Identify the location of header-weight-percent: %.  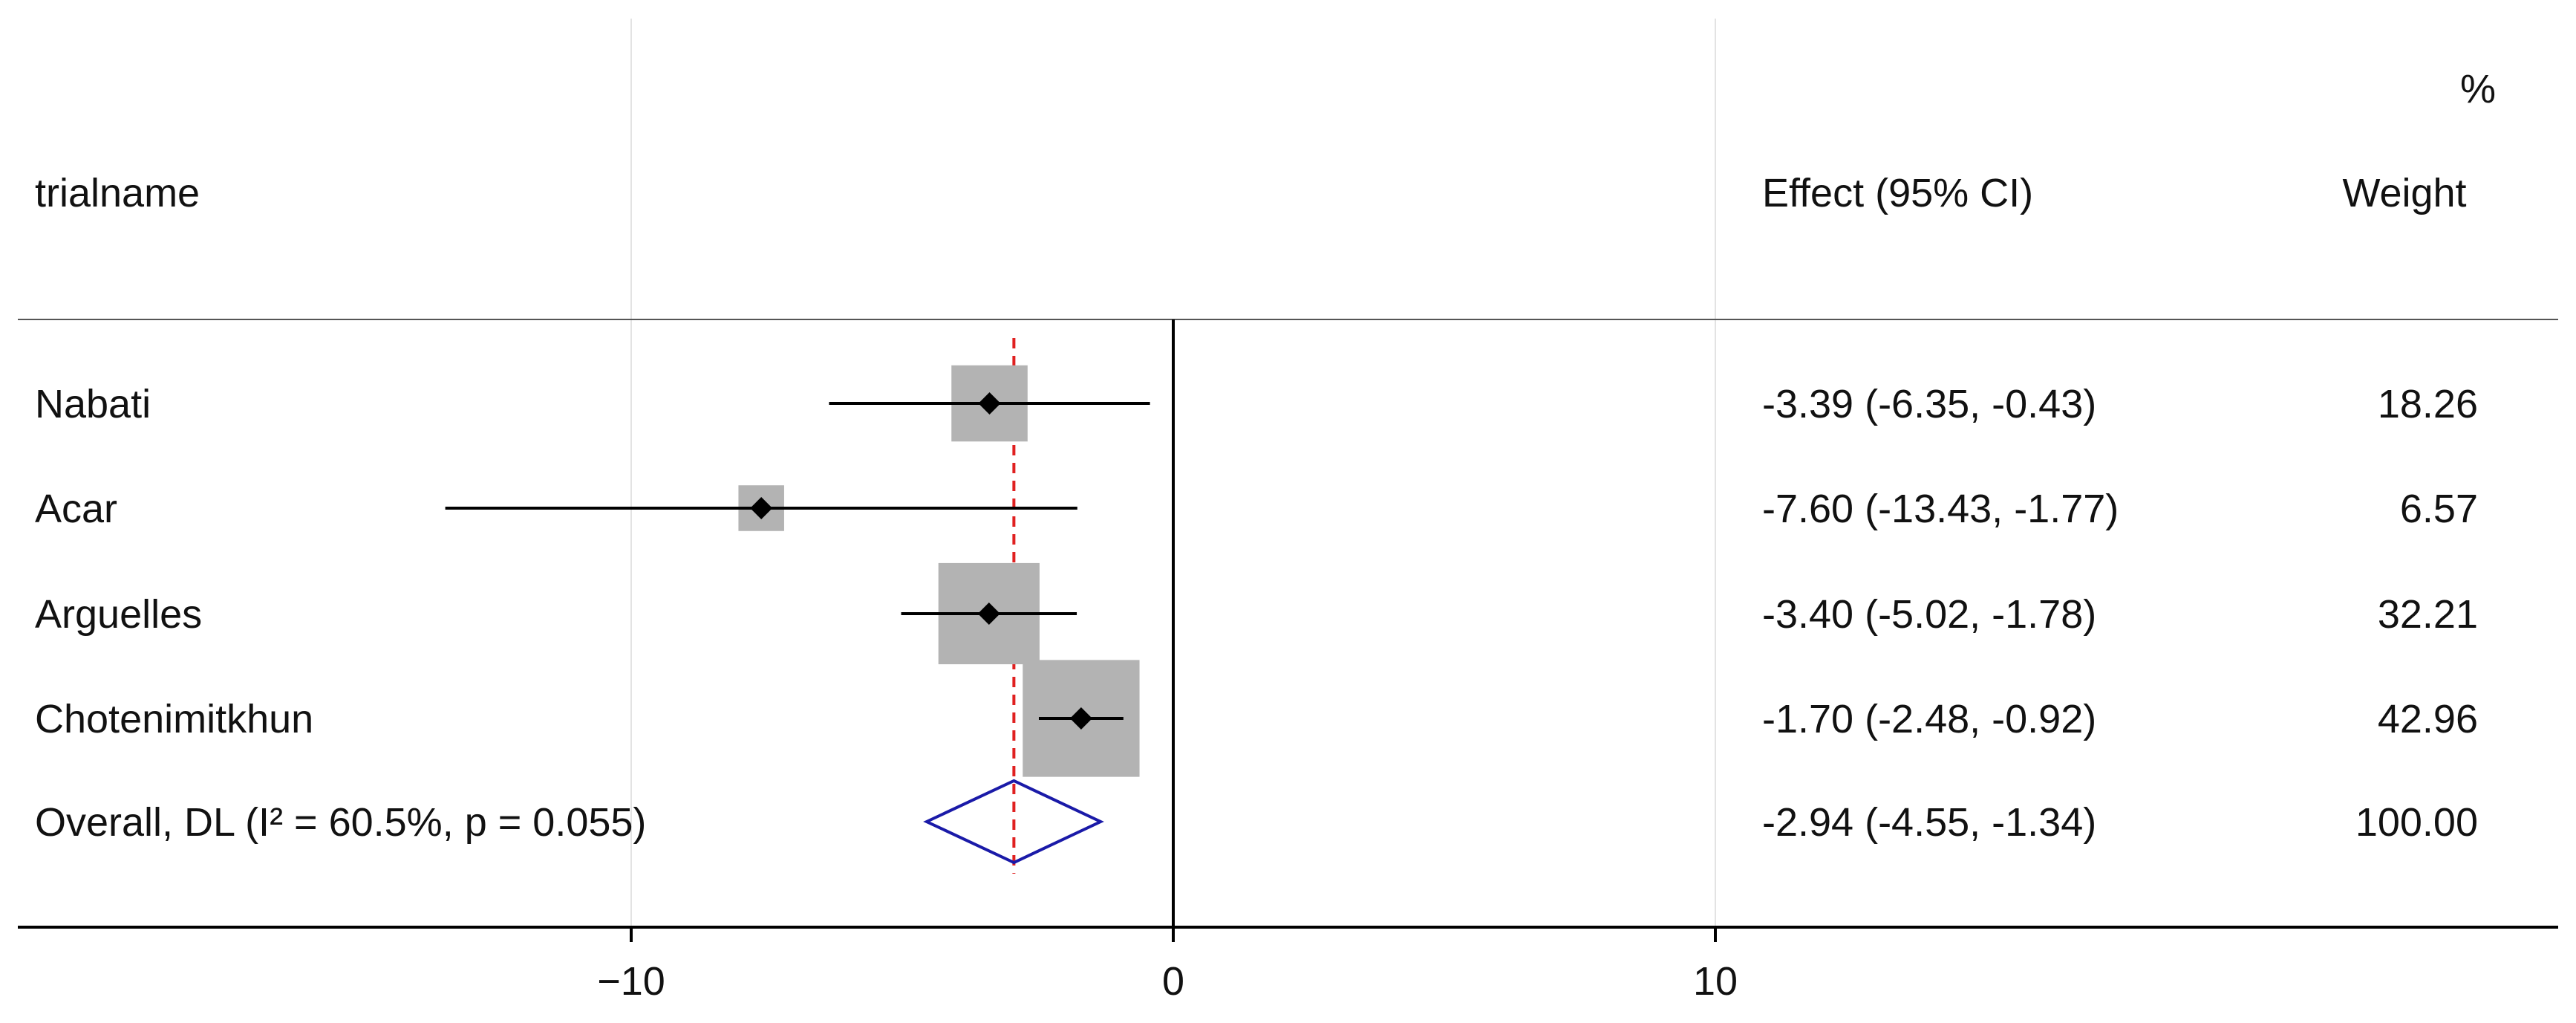
(2478, 89).